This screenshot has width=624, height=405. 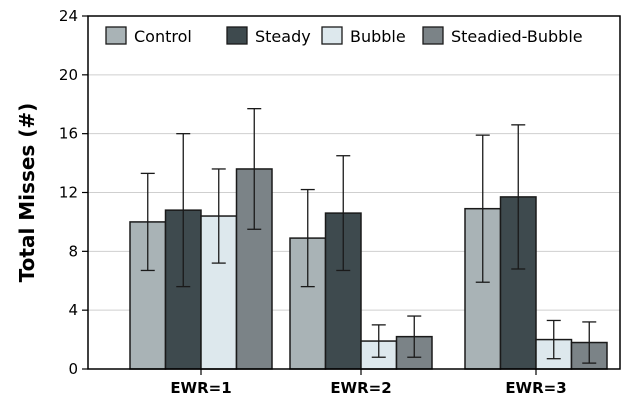 I want to click on legend-item: Steady, so click(x=268, y=36).